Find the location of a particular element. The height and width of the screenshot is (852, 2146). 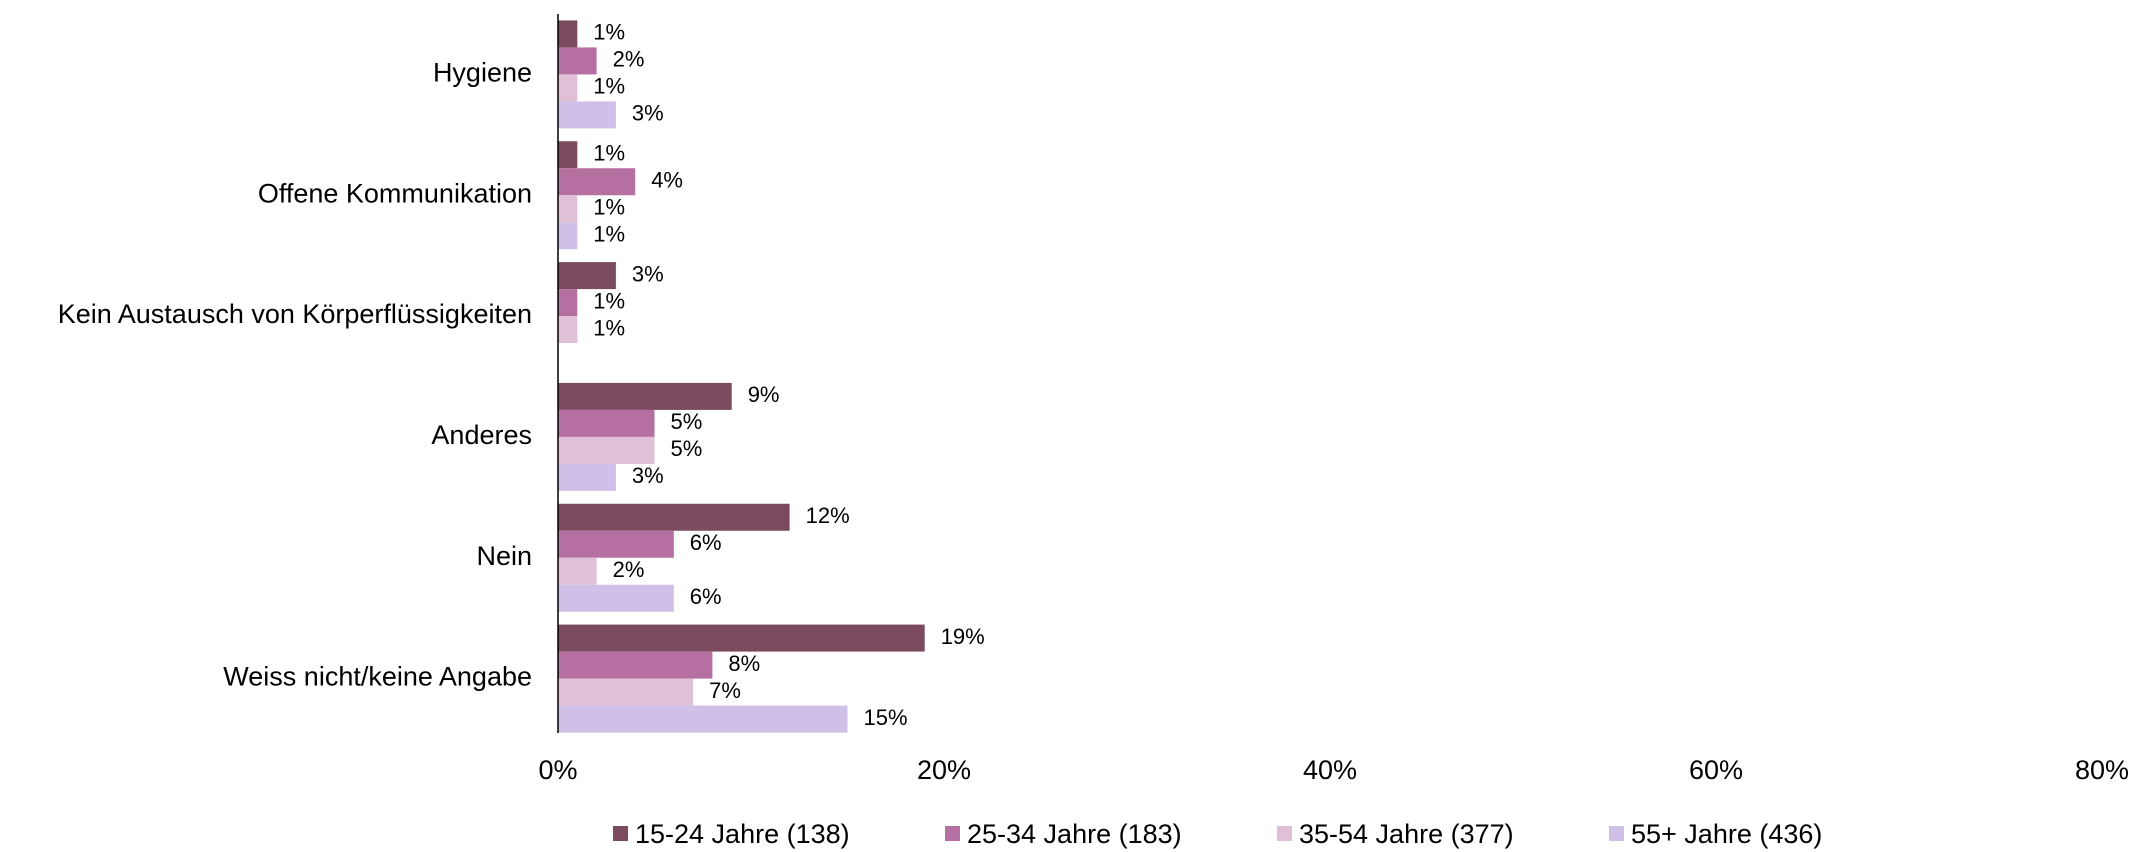

value-label: 8% is located at coordinates (744, 663).